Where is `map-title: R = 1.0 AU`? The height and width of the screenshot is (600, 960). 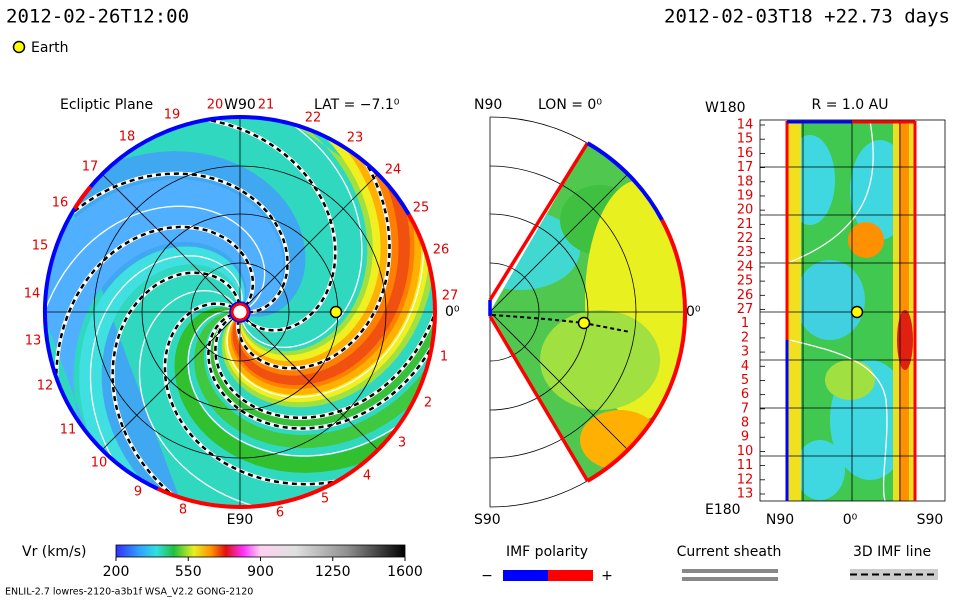
map-title: R = 1.0 AU is located at coordinates (850, 105).